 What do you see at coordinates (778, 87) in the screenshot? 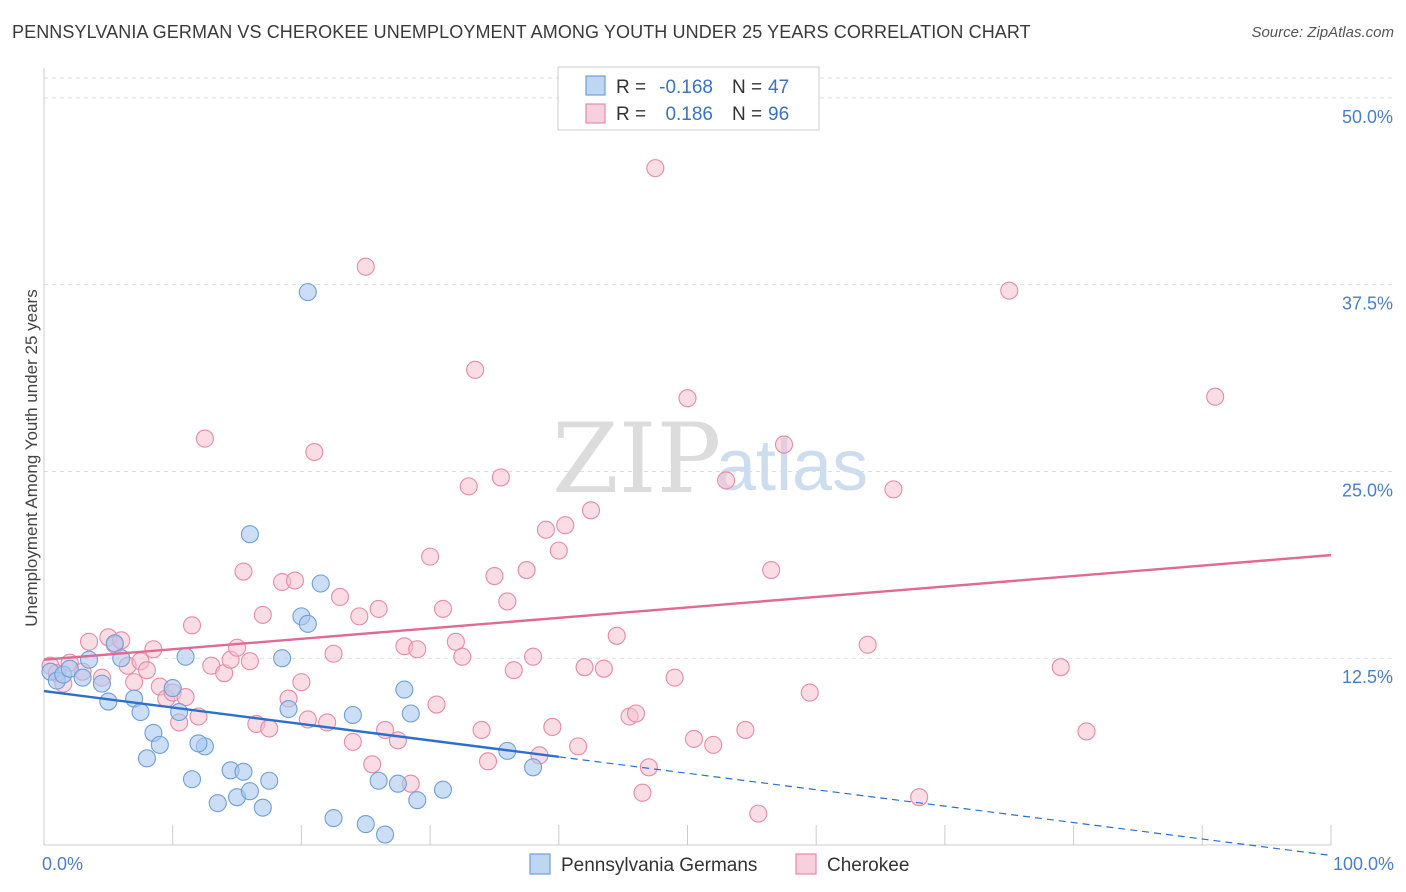
I see `legend-n-value-0: 47` at bounding box center [778, 87].